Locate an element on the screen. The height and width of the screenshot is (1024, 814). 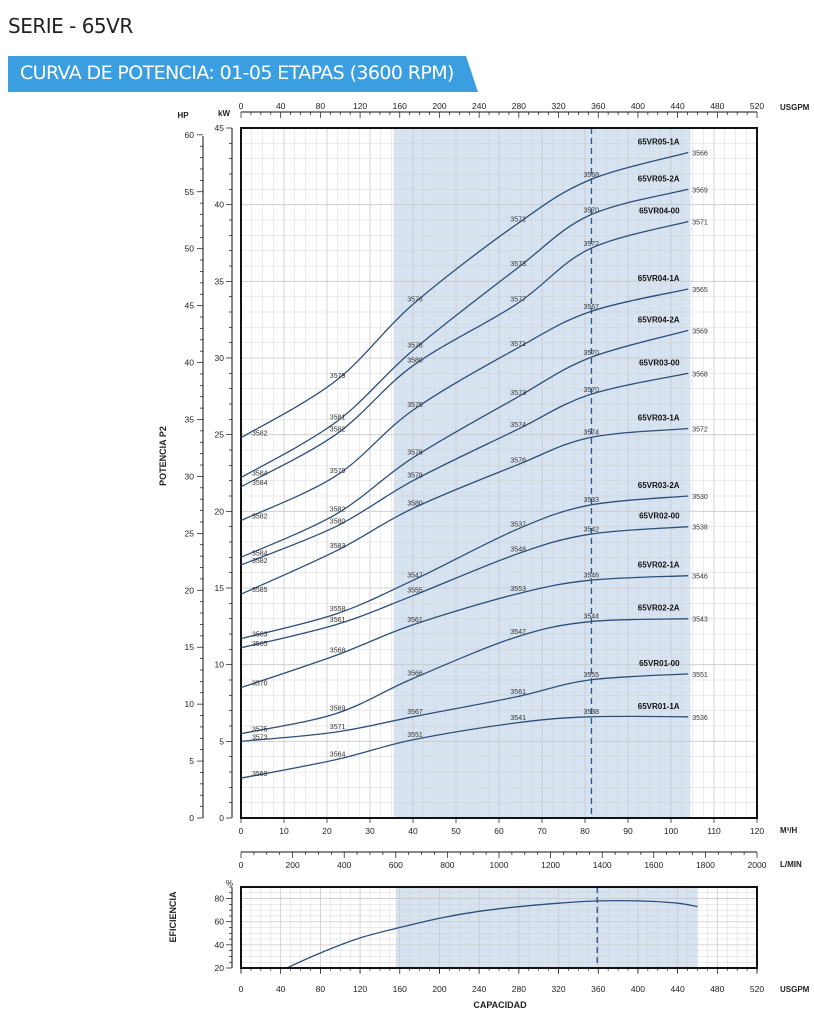
hp-tick-label: 40 is located at coordinates (190, 363).